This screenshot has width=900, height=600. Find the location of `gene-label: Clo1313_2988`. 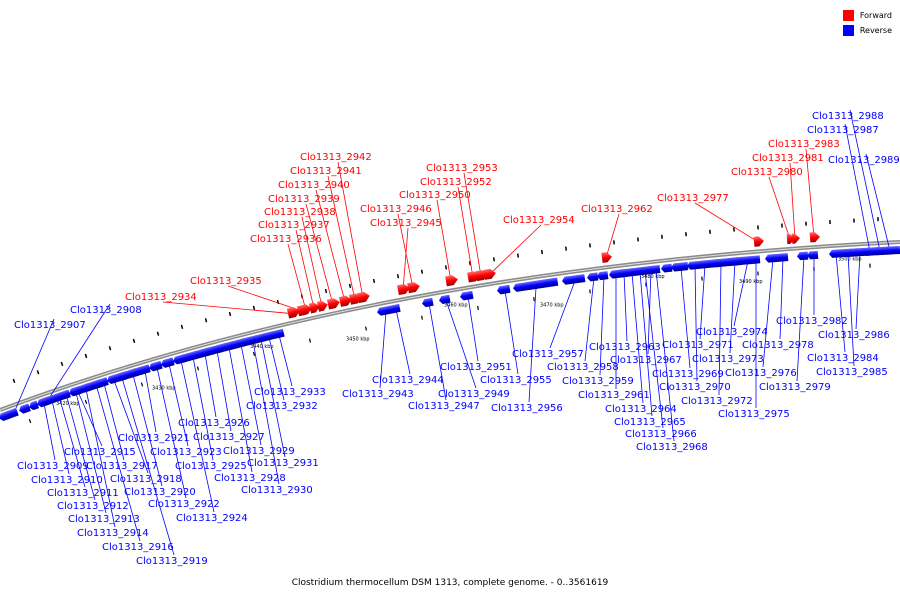

gene-label: Clo1313_2988 is located at coordinates (848, 116).